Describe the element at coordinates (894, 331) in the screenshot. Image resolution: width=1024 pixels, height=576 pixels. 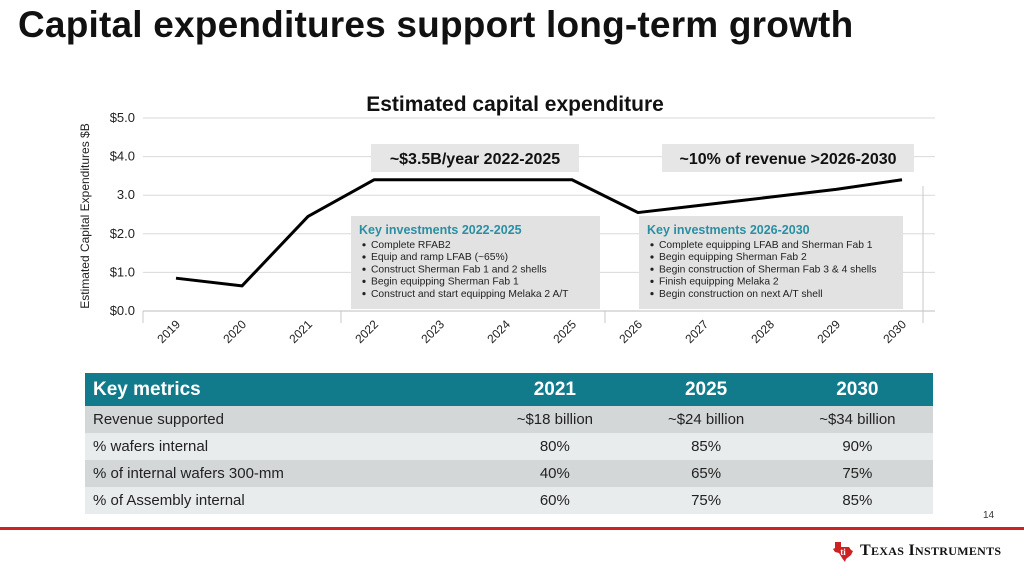
I see `x-tick-label: 2030` at that location.